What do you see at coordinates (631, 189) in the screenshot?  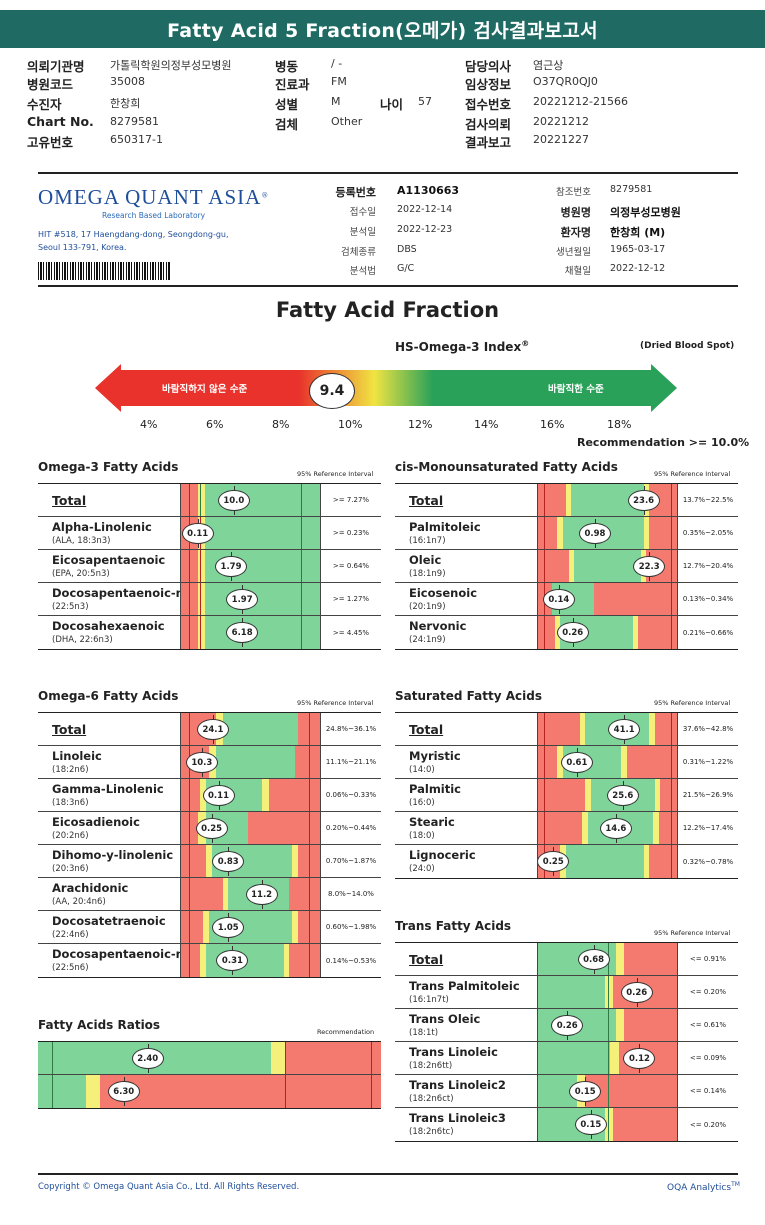 I see `info-value: 8279581` at bounding box center [631, 189].